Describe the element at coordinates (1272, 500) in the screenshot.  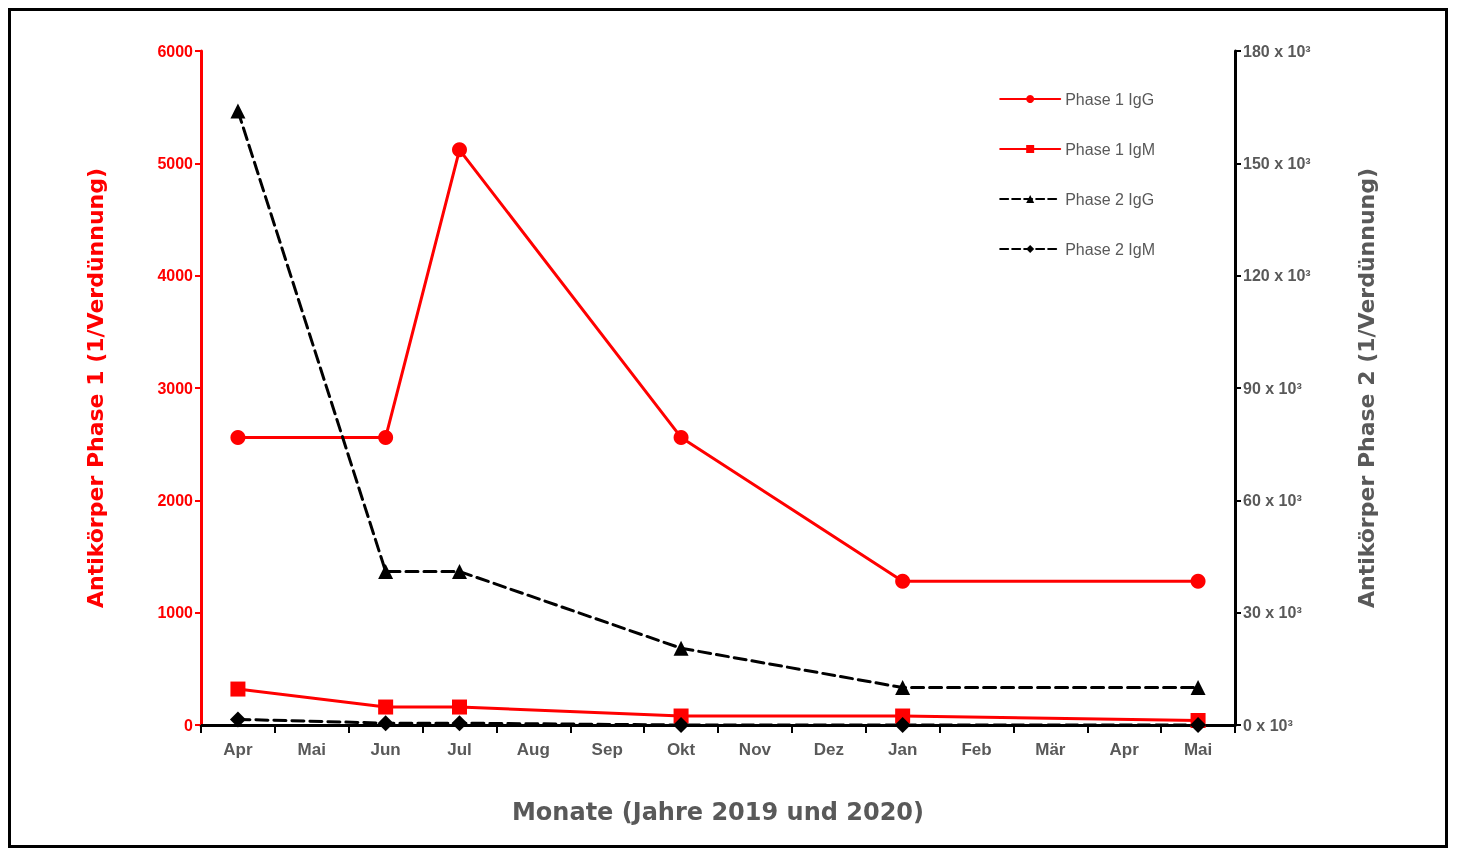
I see `y2-tick-label: 60 x 10³` at that location.